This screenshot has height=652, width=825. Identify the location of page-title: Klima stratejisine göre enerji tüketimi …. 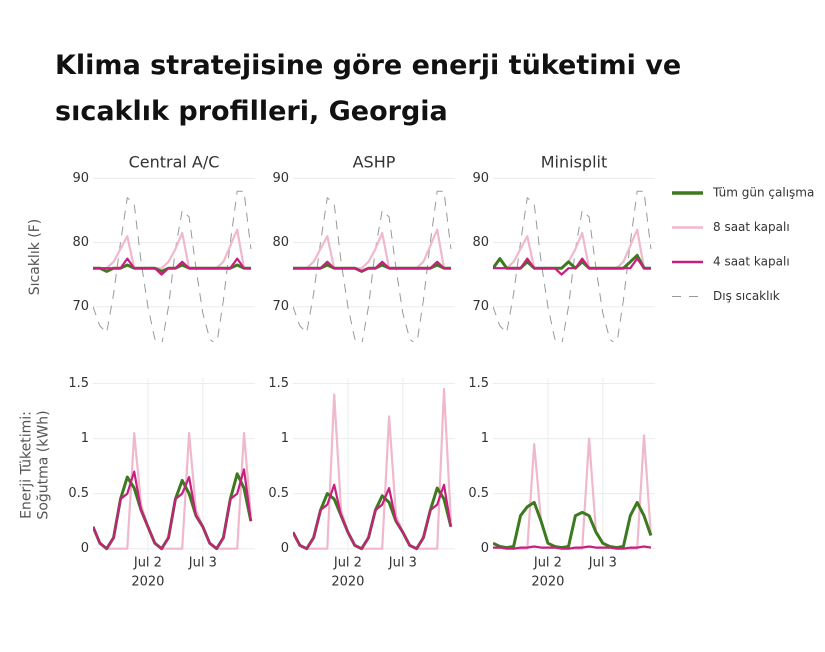
(368, 65).